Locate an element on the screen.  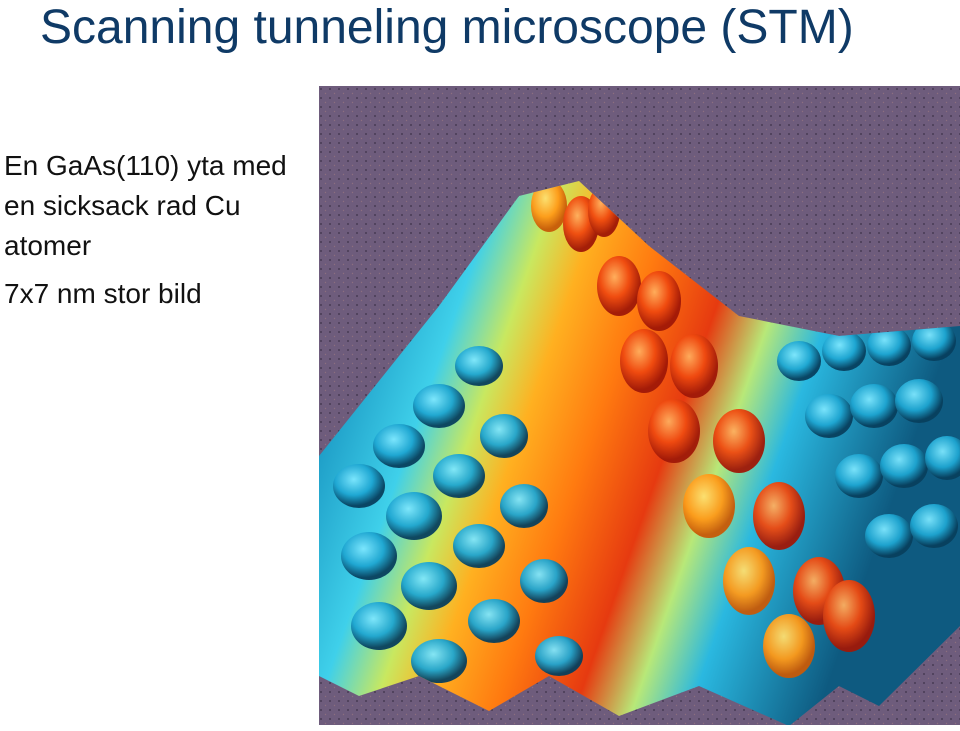
caption-line-3: atomer is located at coordinates (48, 245).